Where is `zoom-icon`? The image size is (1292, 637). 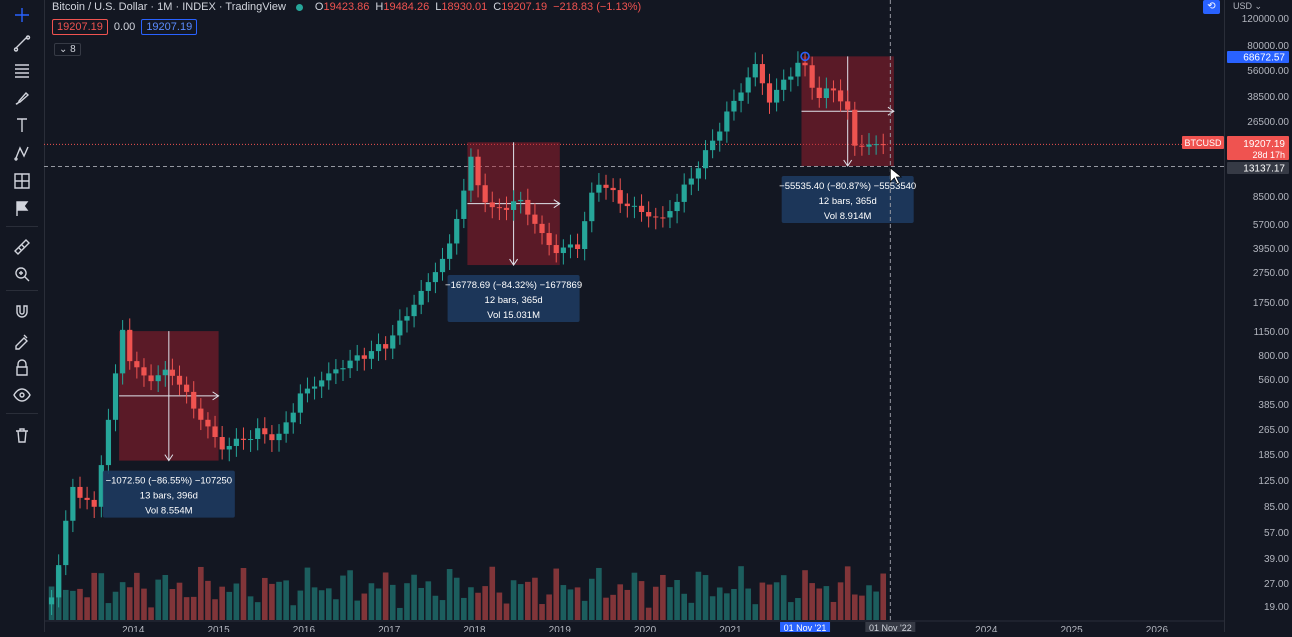 zoom-icon is located at coordinates (22, 274).